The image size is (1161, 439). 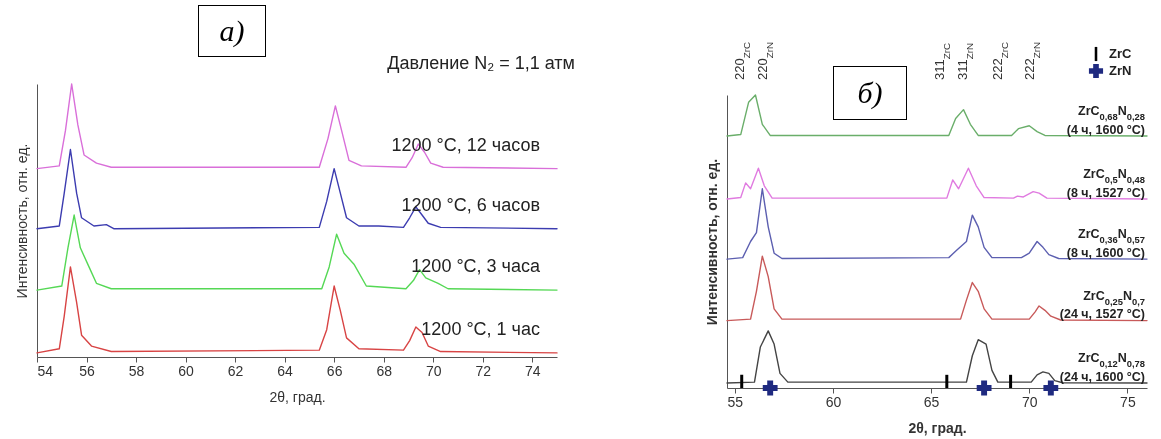 What do you see at coordinates (1102, 305) in the screenshot?
I see `series-label: ZrC$_{0,25}$N$_{0,7}$ (24 ч, 1527 °C)` at bounding box center [1102, 305].